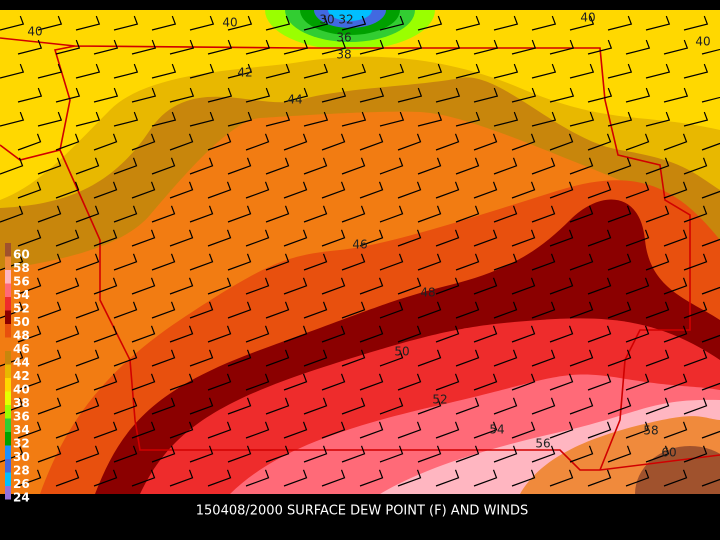 The height and width of the screenshot is (540, 720). Describe the element at coordinates (21, 268) in the screenshot. I see `legend-label: 58` at that location.